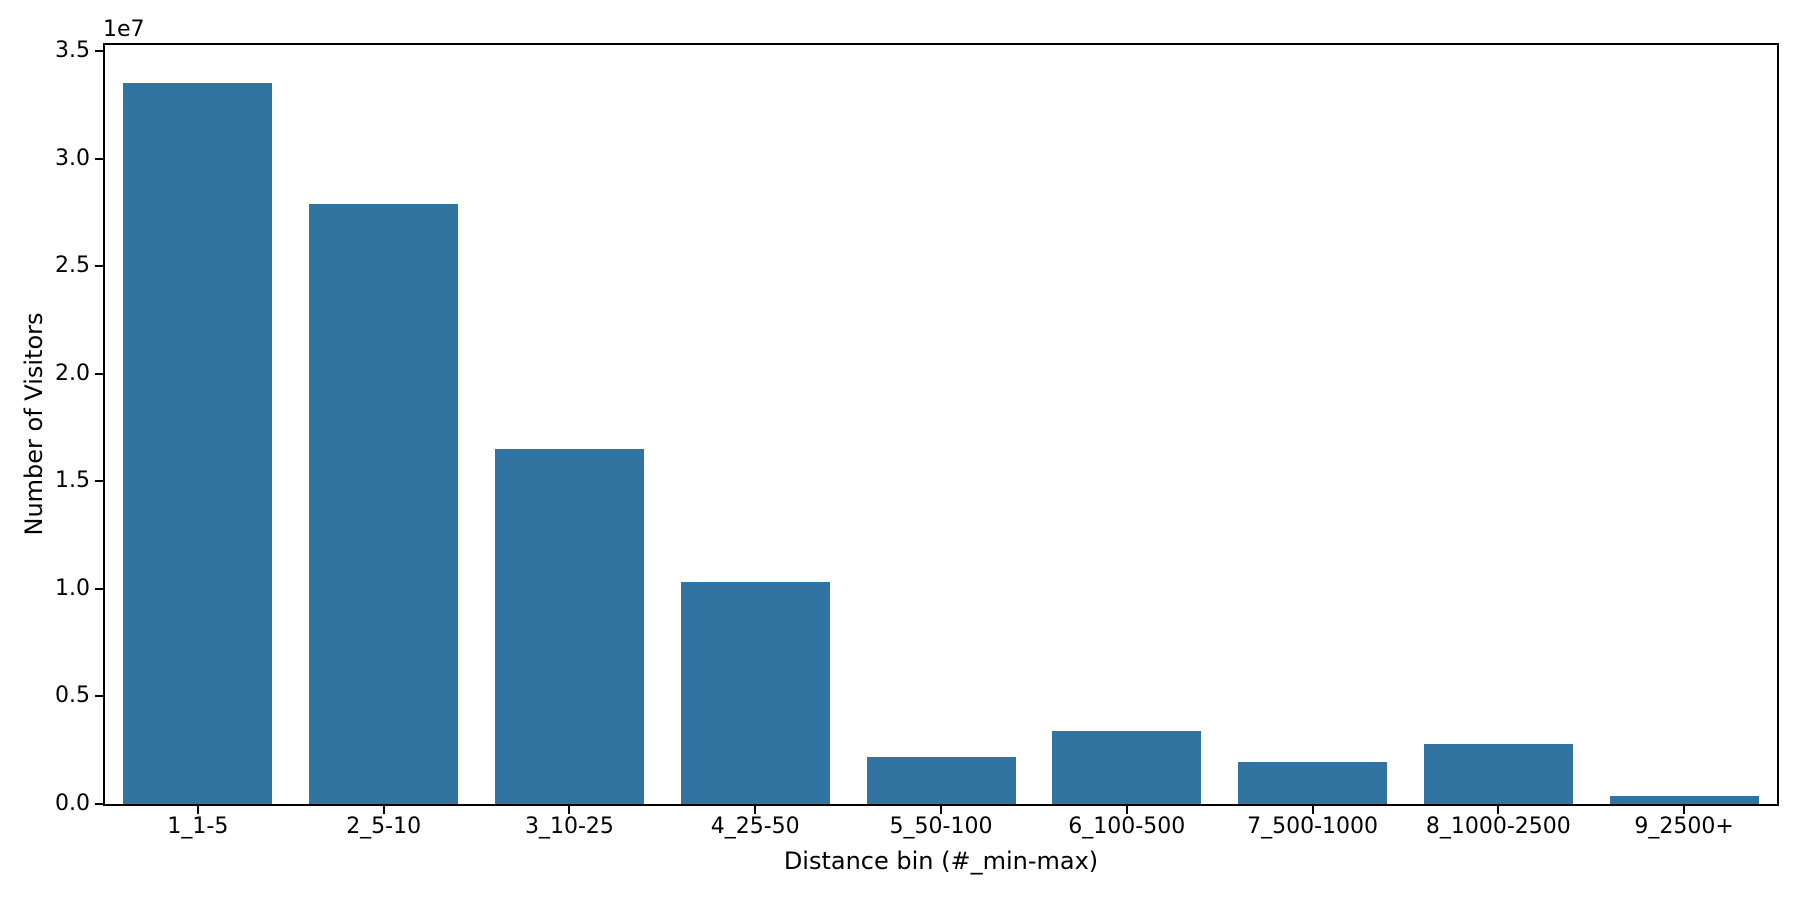 The image size is (1800, 900). What do you see at coordinates (384, 826) in the screenshot?
I see `x-tick-label: 2_5-10` at bounding box center [384, 826].